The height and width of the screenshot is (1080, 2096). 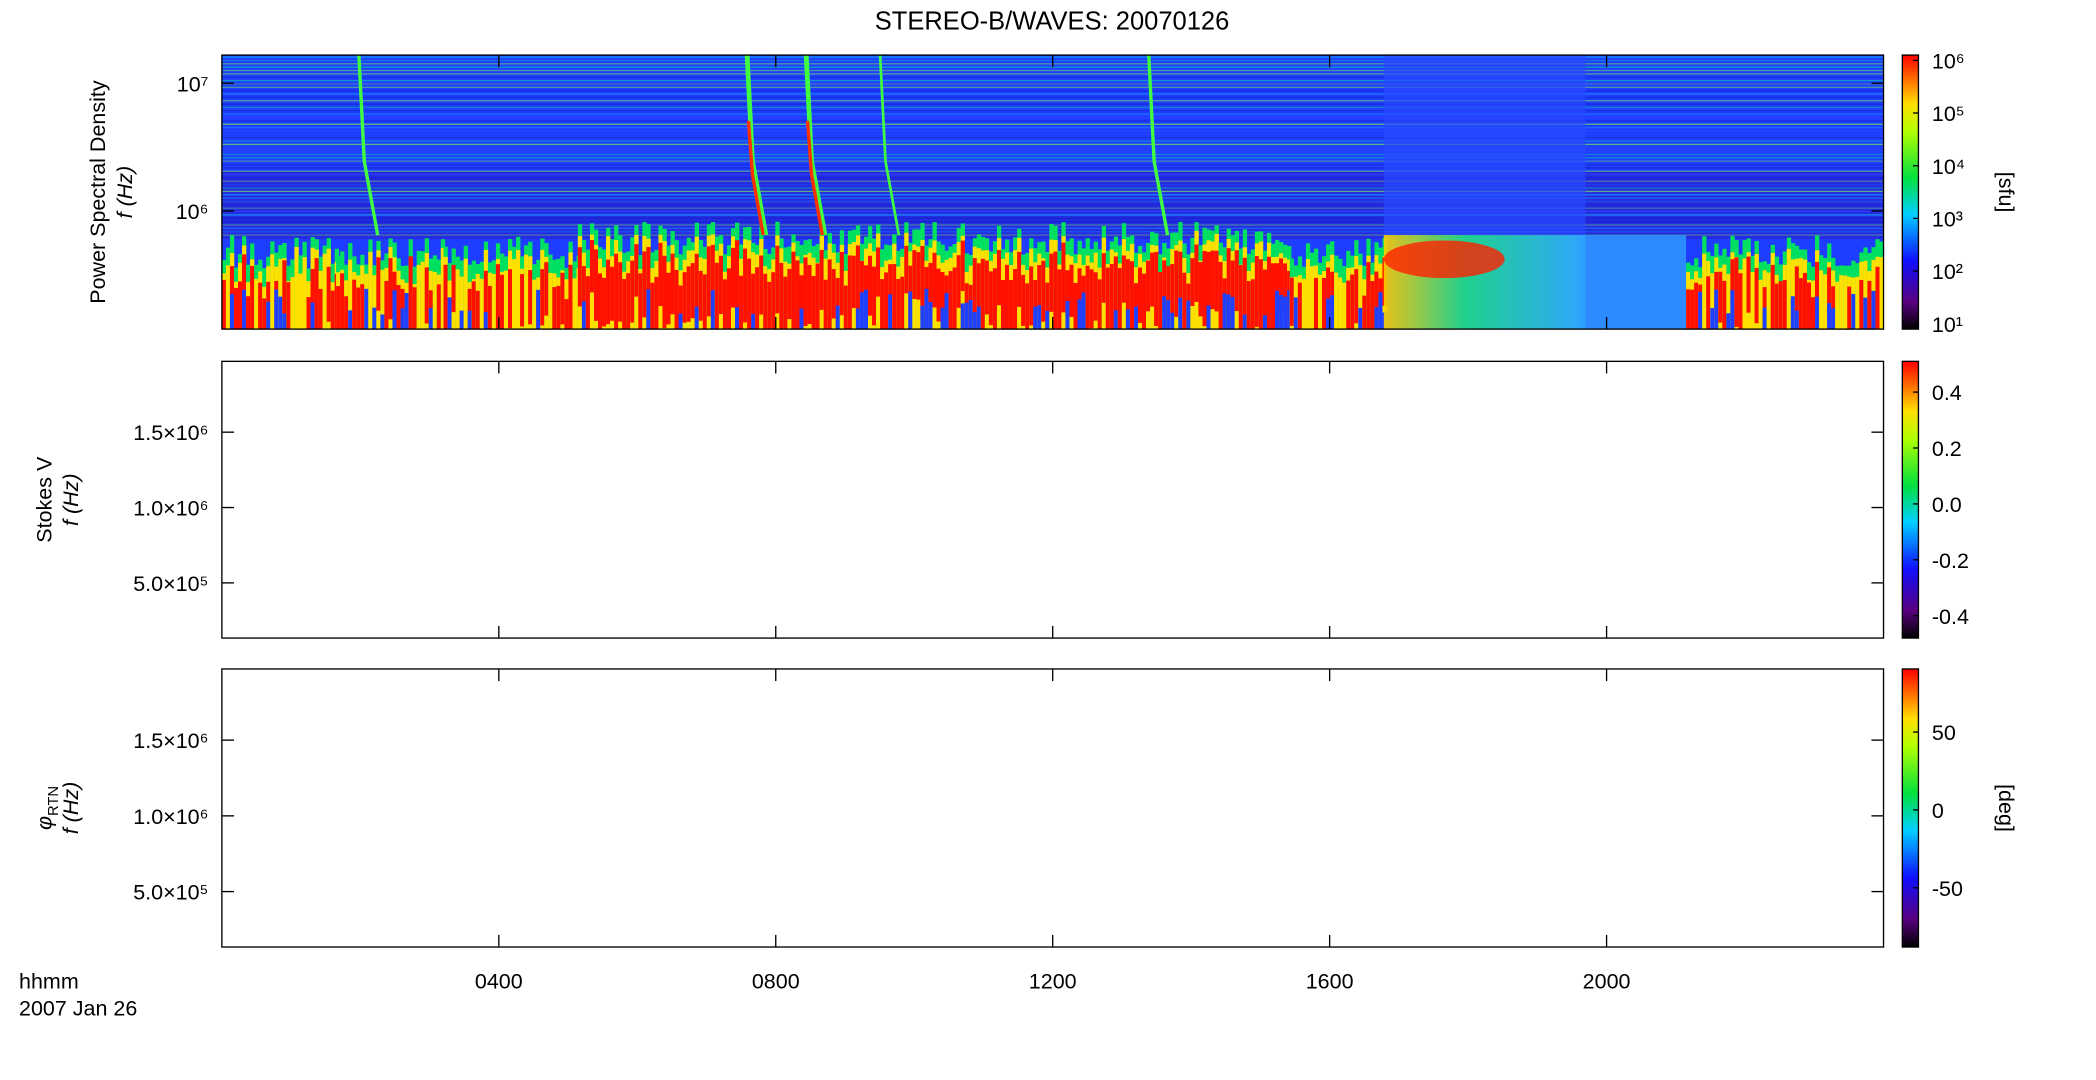 I want to click on colorbar, so click(x=1910, y=808).